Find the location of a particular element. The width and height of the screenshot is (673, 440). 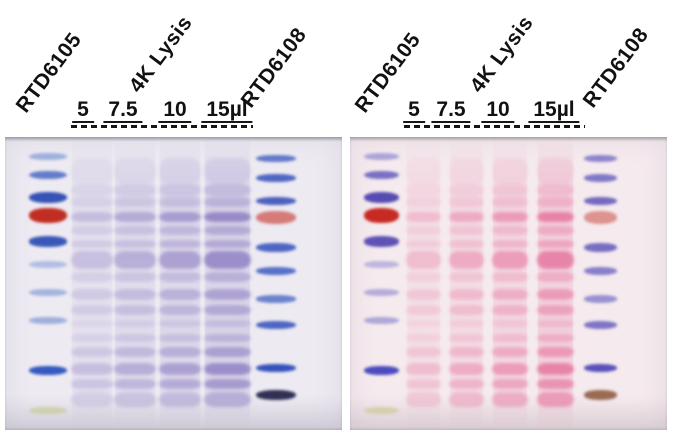

ladder-lane-rtd6105 is located at coordinates (48, 283).